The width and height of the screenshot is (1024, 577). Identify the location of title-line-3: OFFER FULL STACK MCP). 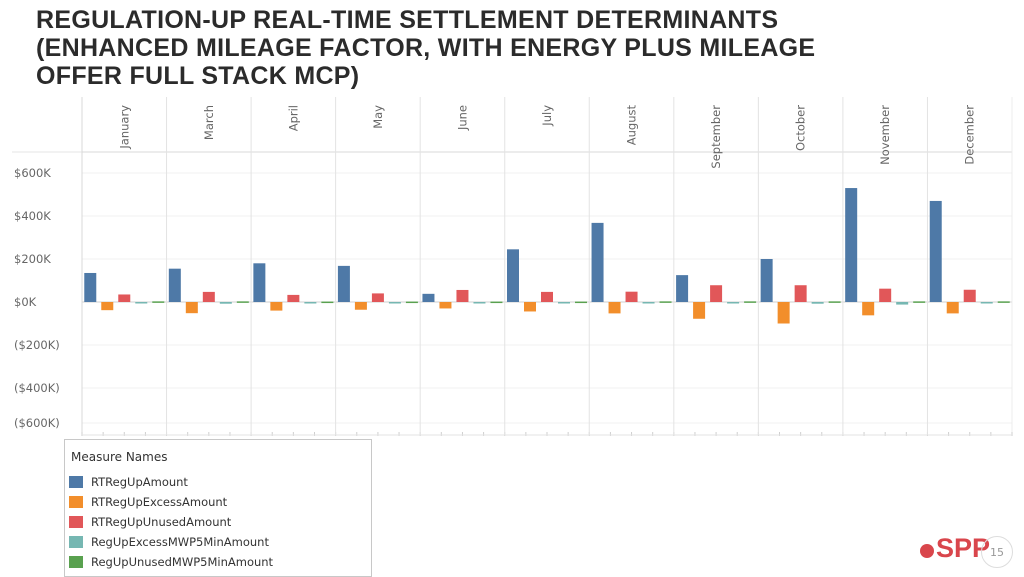
(198, 76).